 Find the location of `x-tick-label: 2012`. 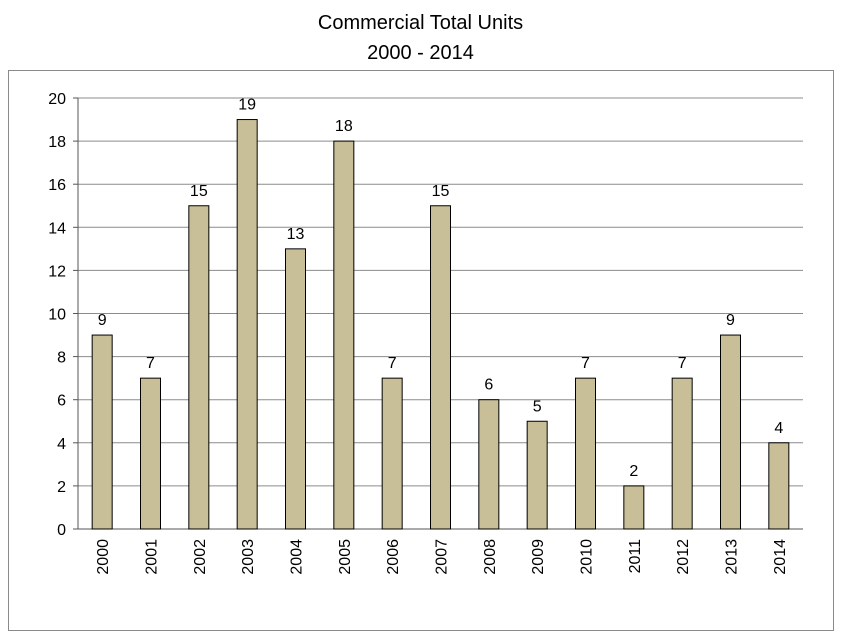

x-tick-label: 2012 is located at coordinates (683, 557).